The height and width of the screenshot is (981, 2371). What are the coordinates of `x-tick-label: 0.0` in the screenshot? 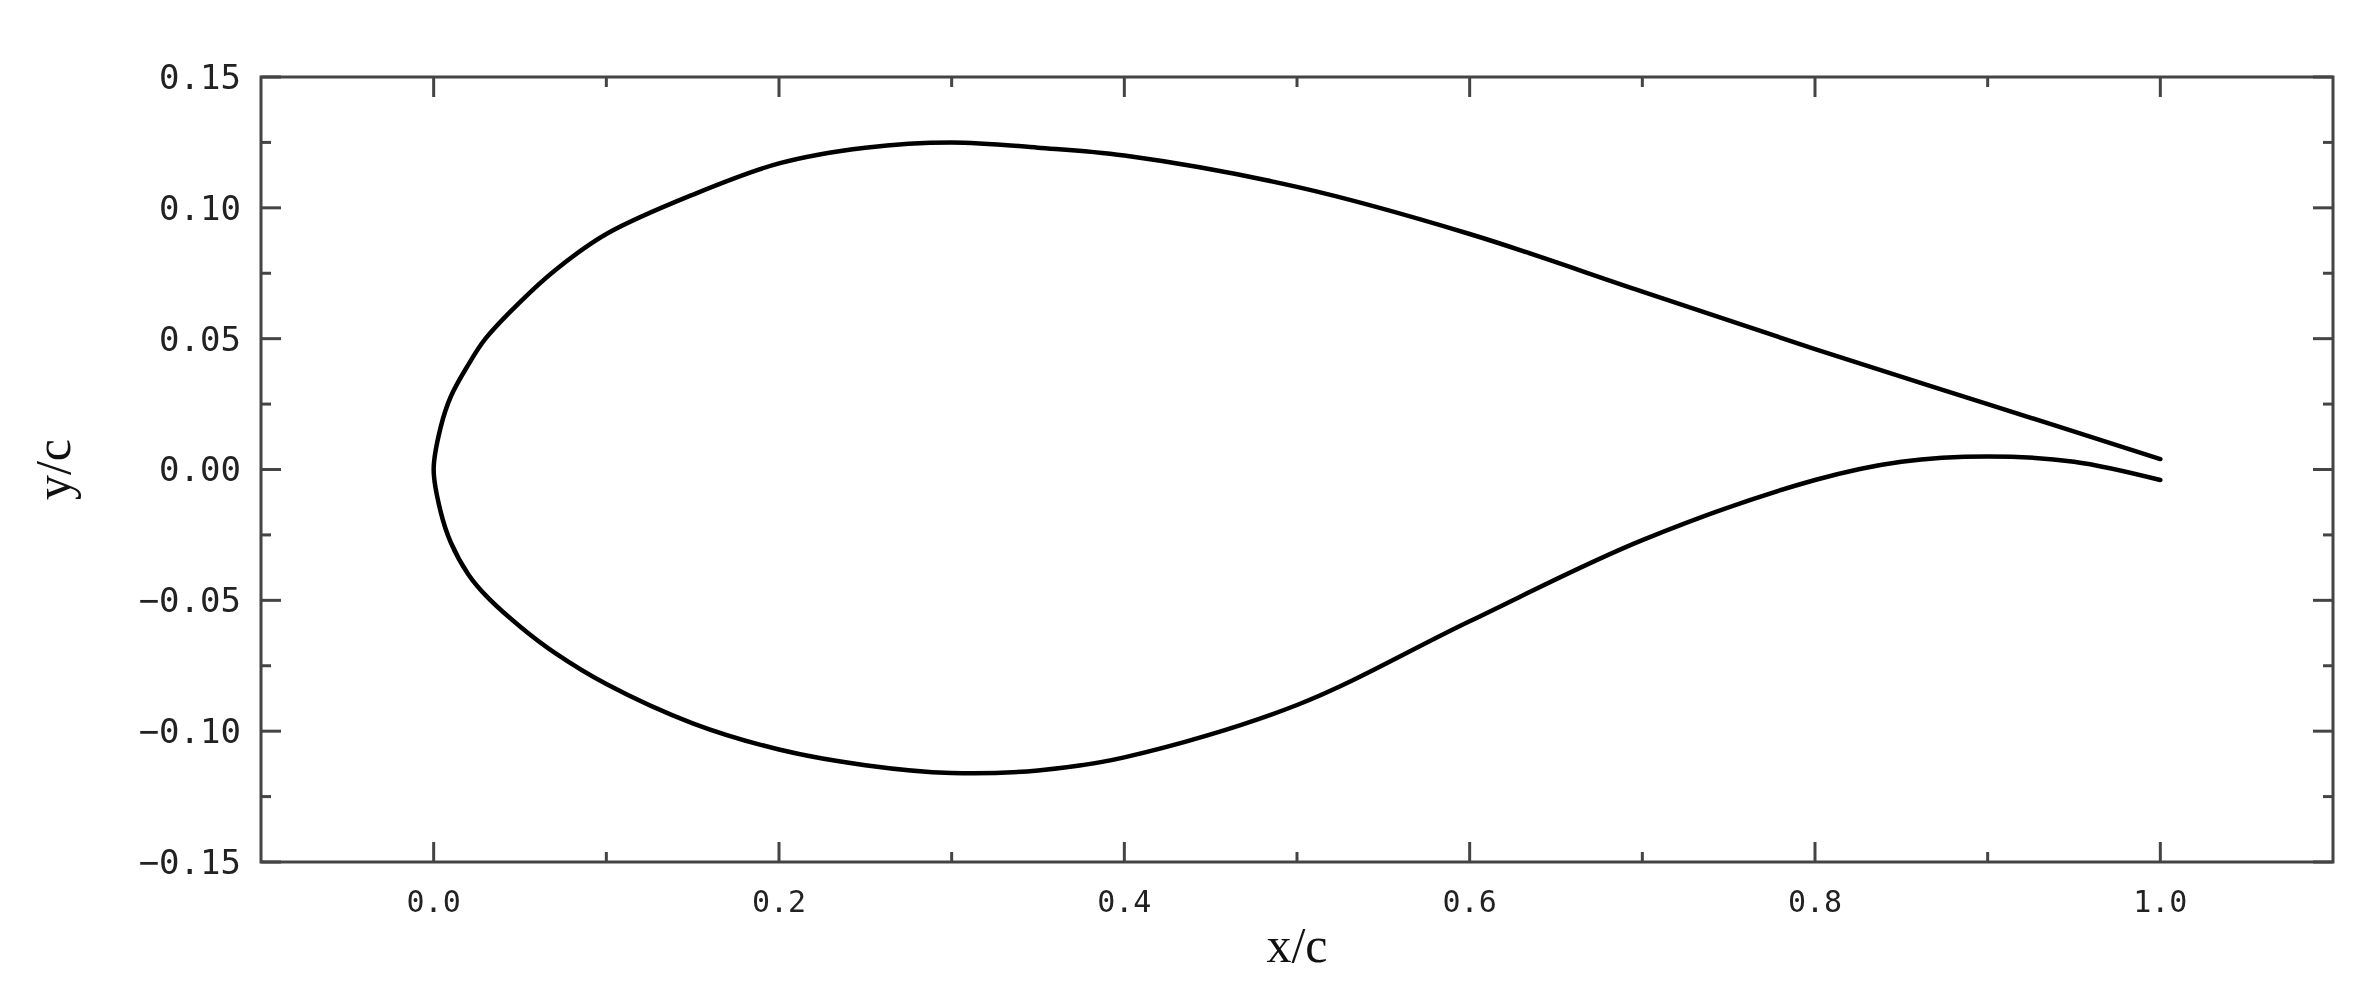 It's located at (433, 901).